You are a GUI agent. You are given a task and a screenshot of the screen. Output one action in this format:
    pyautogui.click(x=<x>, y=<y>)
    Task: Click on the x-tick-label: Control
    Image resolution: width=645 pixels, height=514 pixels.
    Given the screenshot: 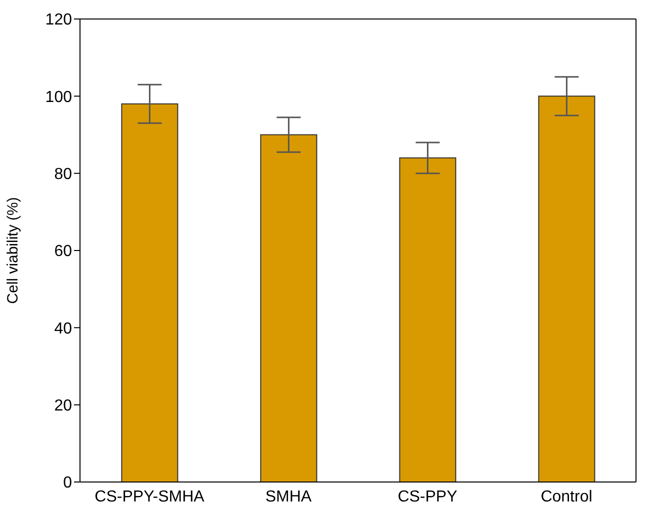 What is the action you would take?
    pyautogui.click(x=566, y=497)
    